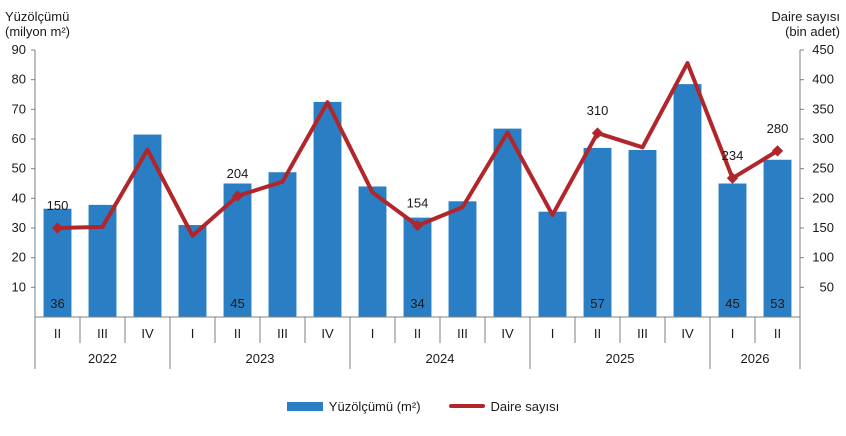 This screenshot has width=846, height=436. I want to click on left-tick-label: 20, so click(19, 257).